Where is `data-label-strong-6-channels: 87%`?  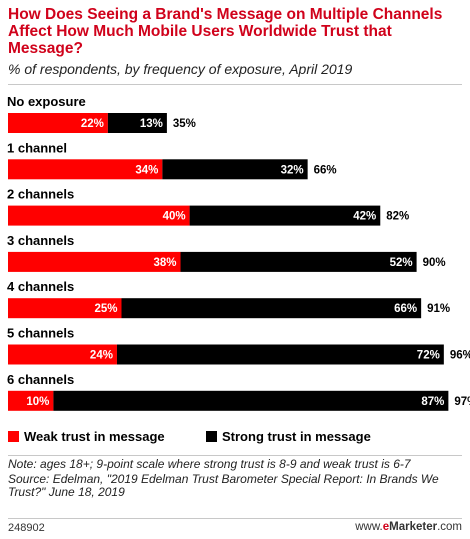 data-label-strong-6-channels: 87% is located at coordinates (432, 402).